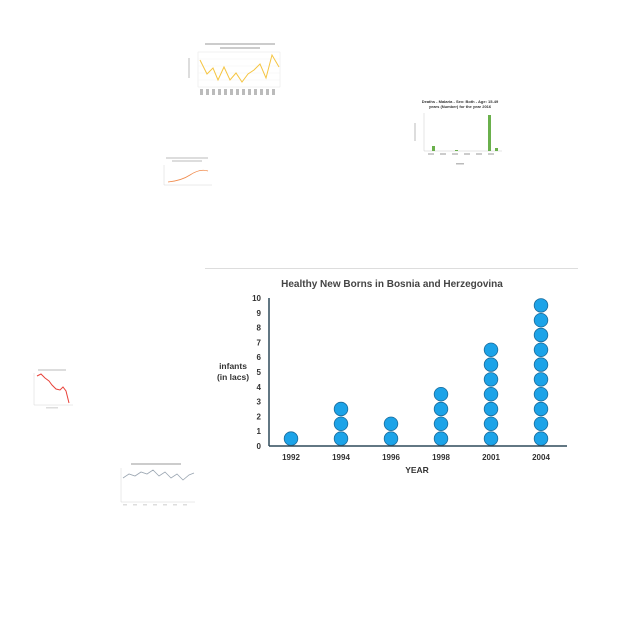 This screenshot has height=640, width=640. I want to click on yellow-line-chart, so click(234, 69).